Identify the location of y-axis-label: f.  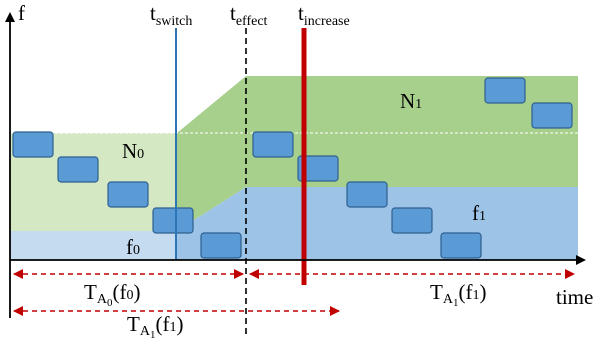
(21, 13).